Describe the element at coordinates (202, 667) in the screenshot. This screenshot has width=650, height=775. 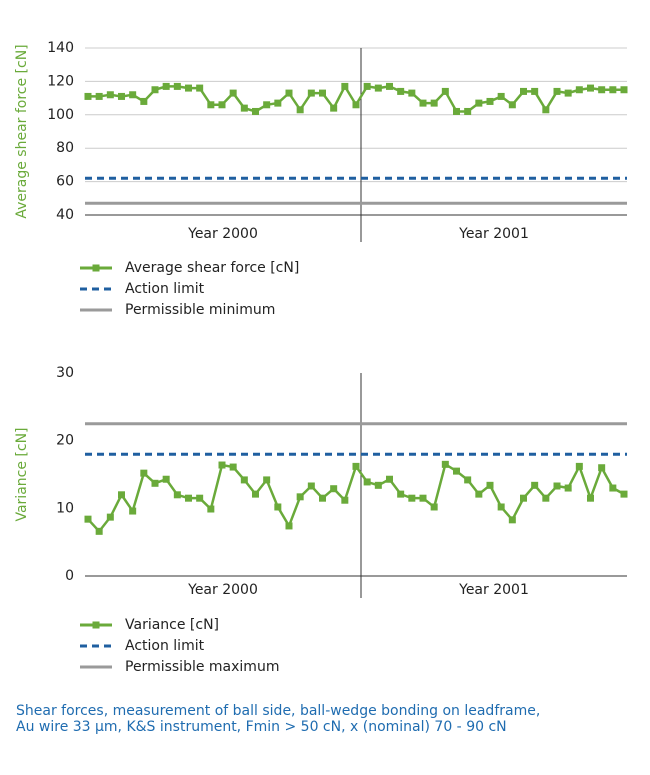
I see `legend-label: Permissible maximum` at that location.